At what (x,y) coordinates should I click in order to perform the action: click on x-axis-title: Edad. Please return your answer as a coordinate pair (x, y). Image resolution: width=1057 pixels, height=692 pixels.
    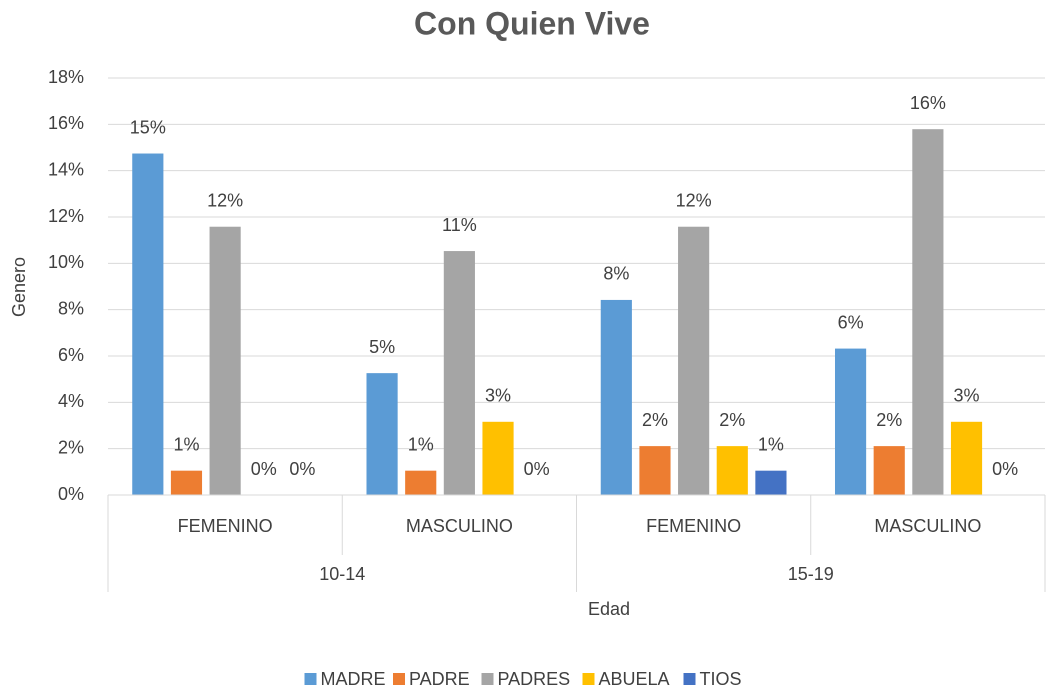
    Looking at the image, I should click on (609, 609).